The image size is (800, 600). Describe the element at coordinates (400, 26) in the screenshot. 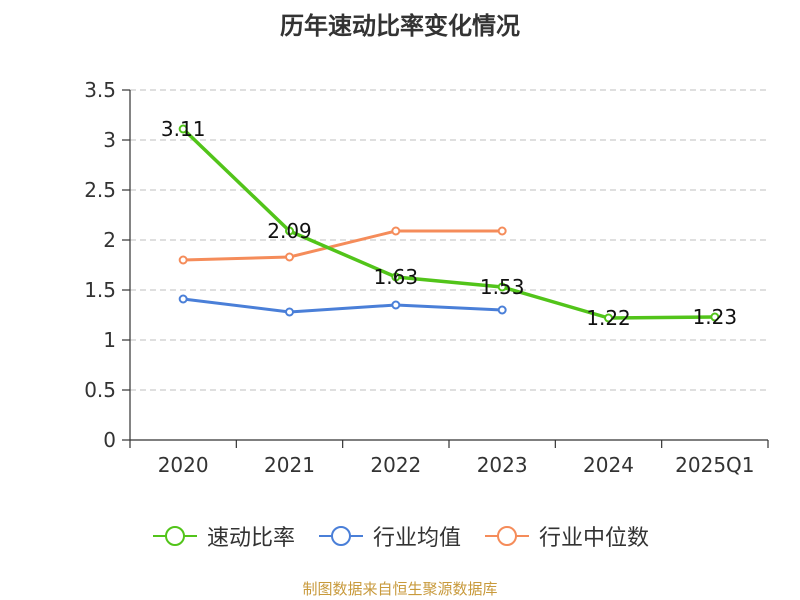

I see `chart-title: 历年速动比率变化情况` at that location.